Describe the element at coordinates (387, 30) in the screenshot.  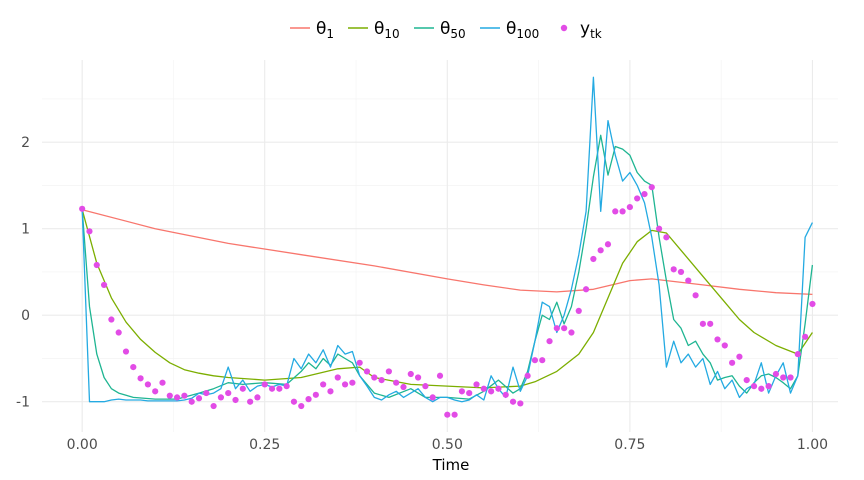
I see `legend-label: θ10` at that location.